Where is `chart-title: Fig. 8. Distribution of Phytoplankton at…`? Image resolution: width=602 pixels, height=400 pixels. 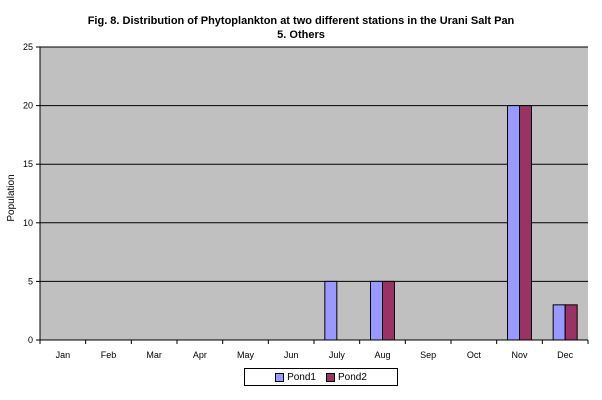
chart-title: Fig. 8. Distribution of Phytoplankton at… is located at coordinates (301, 21).